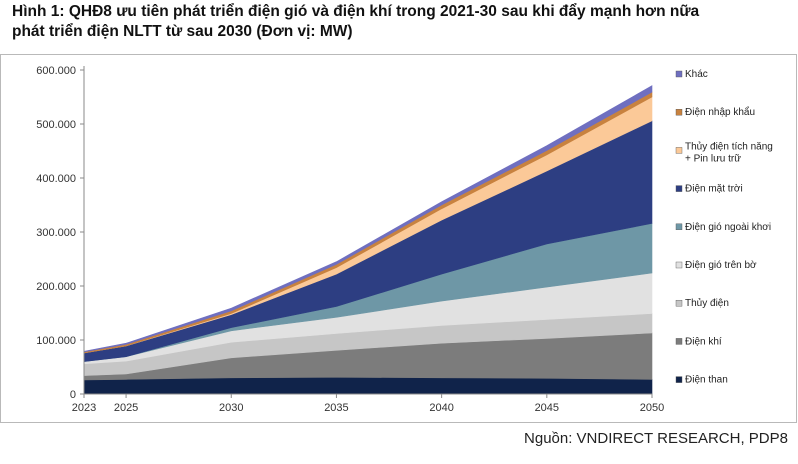  I want to click on legend-label: Điện gió ngoài khơi, so click(728, 227).